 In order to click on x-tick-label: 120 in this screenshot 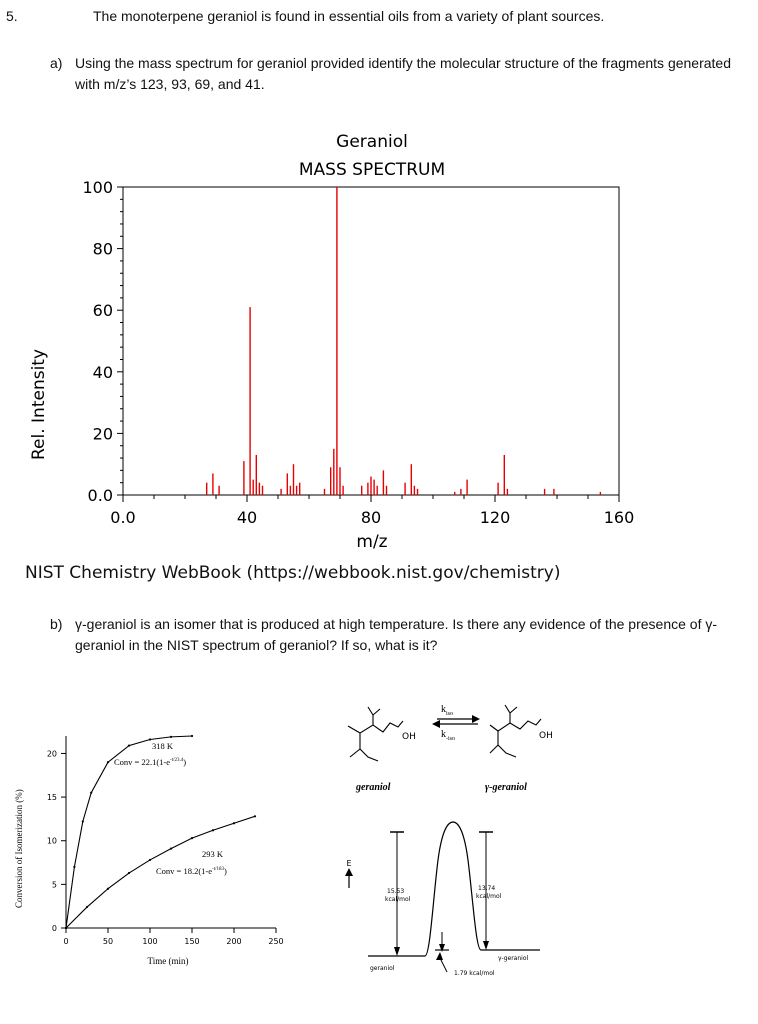, I will do `click(495, 517)`.